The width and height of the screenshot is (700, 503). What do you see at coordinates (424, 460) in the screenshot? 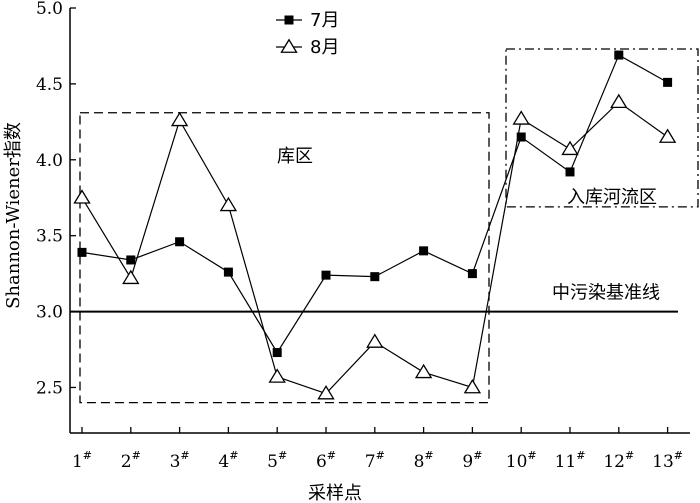
I see `x-tick-label: 8#` at bounding box center [424, 460].